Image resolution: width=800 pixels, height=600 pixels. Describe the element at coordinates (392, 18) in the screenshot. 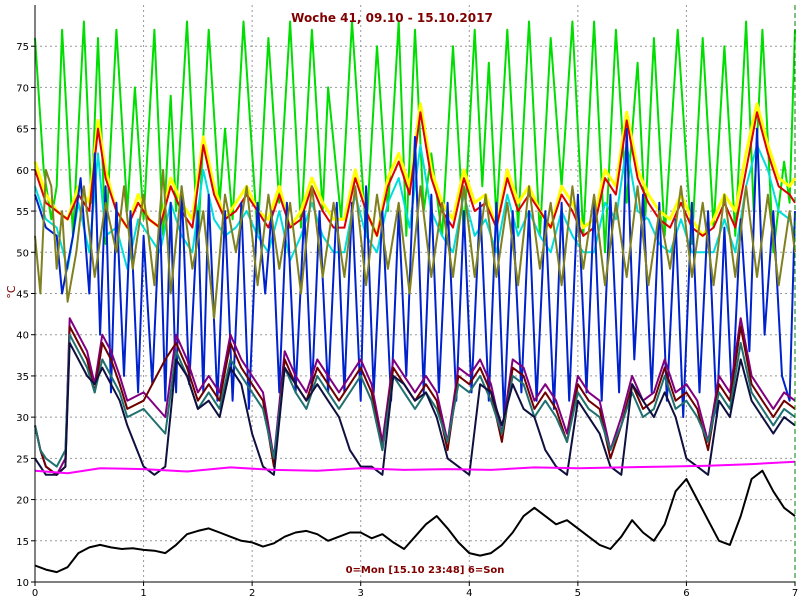

I see `chart-title: Woche 41, 09.10 - 15.10.2017` at that location.